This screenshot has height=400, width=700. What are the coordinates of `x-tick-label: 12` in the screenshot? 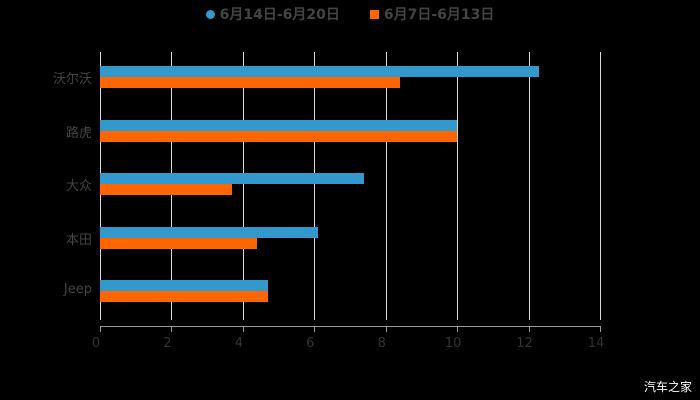 It's located at (524, 343).